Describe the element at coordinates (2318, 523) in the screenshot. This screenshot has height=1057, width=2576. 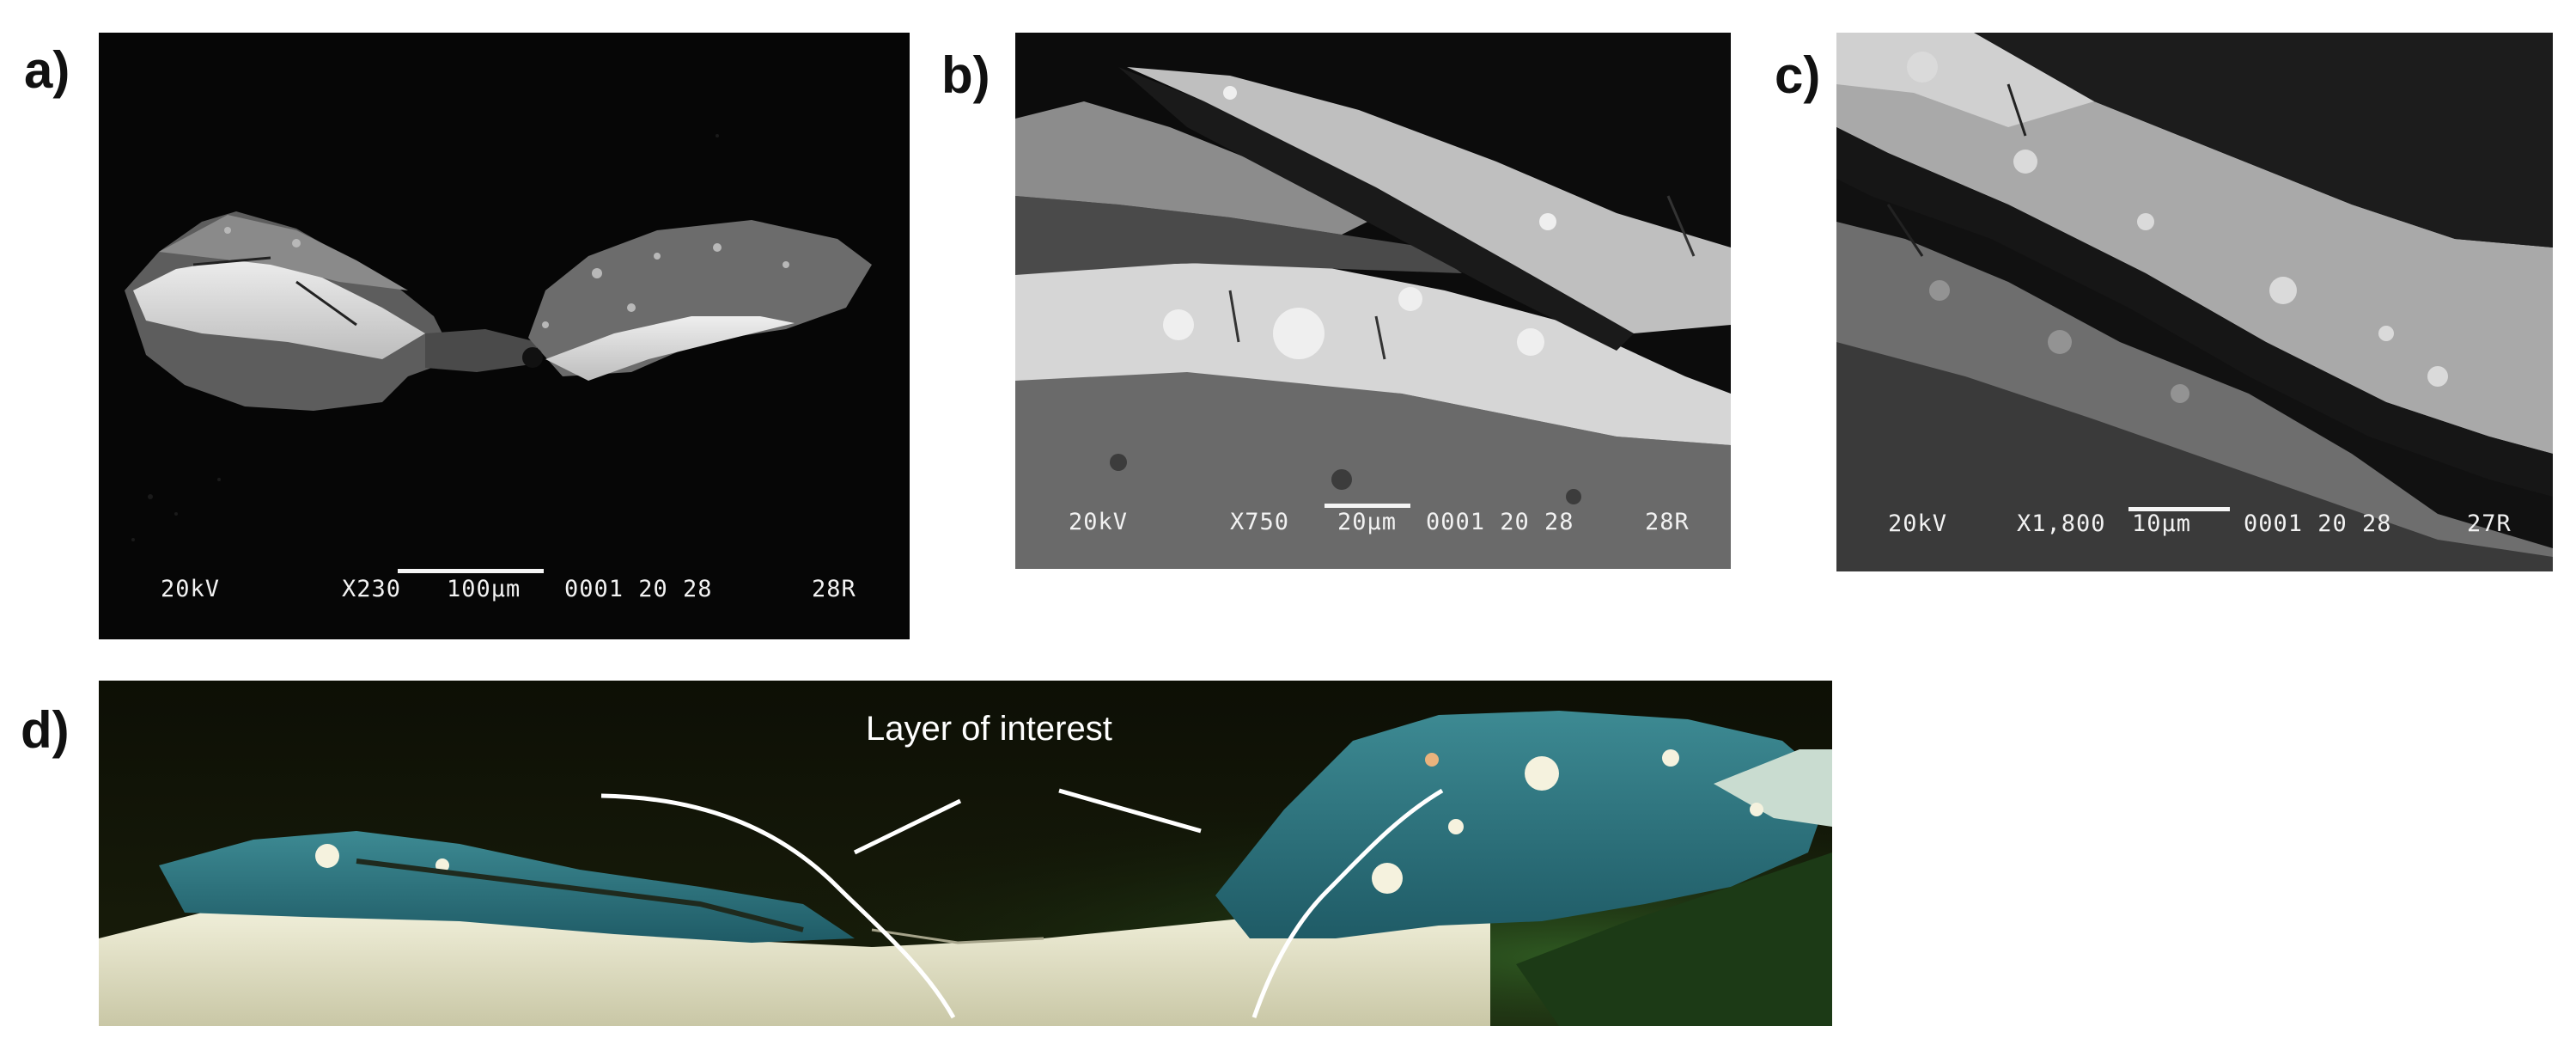
I see `panel-c-image-number: 0001 20 28` at that location.